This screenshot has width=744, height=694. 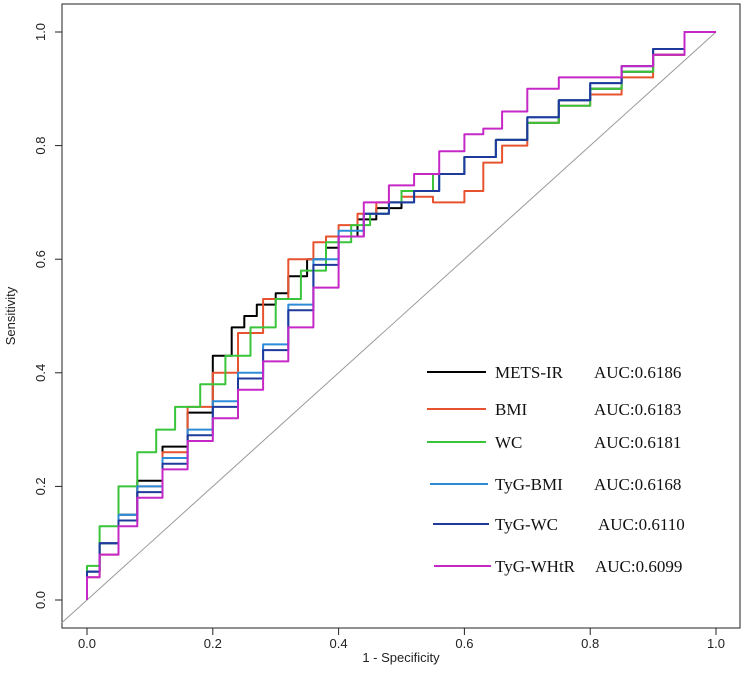 What do you see at coordinates (40, 259) in the screenshot?
I see `y-tick-label: 0.6` at bounding box center [40, 259].